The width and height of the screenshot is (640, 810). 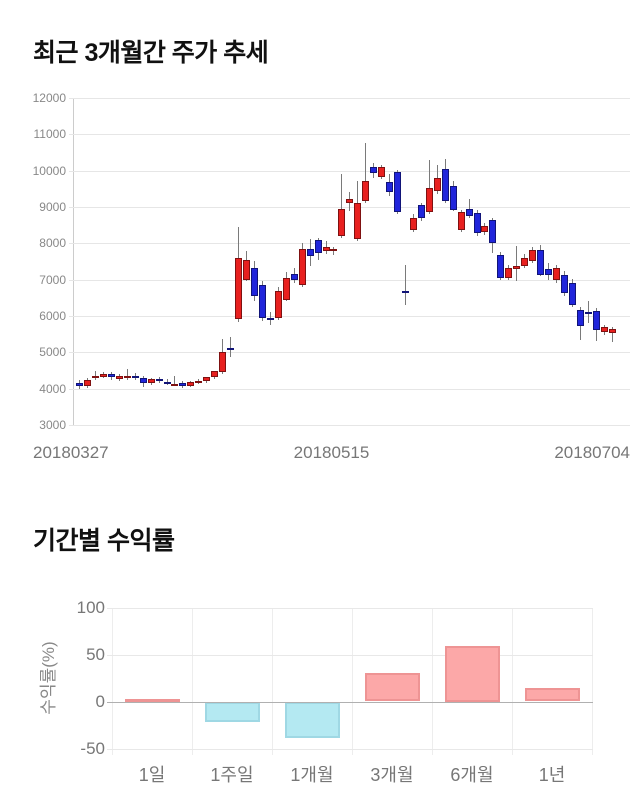 I want to click on bar-1년, so click(x=552, y=695).